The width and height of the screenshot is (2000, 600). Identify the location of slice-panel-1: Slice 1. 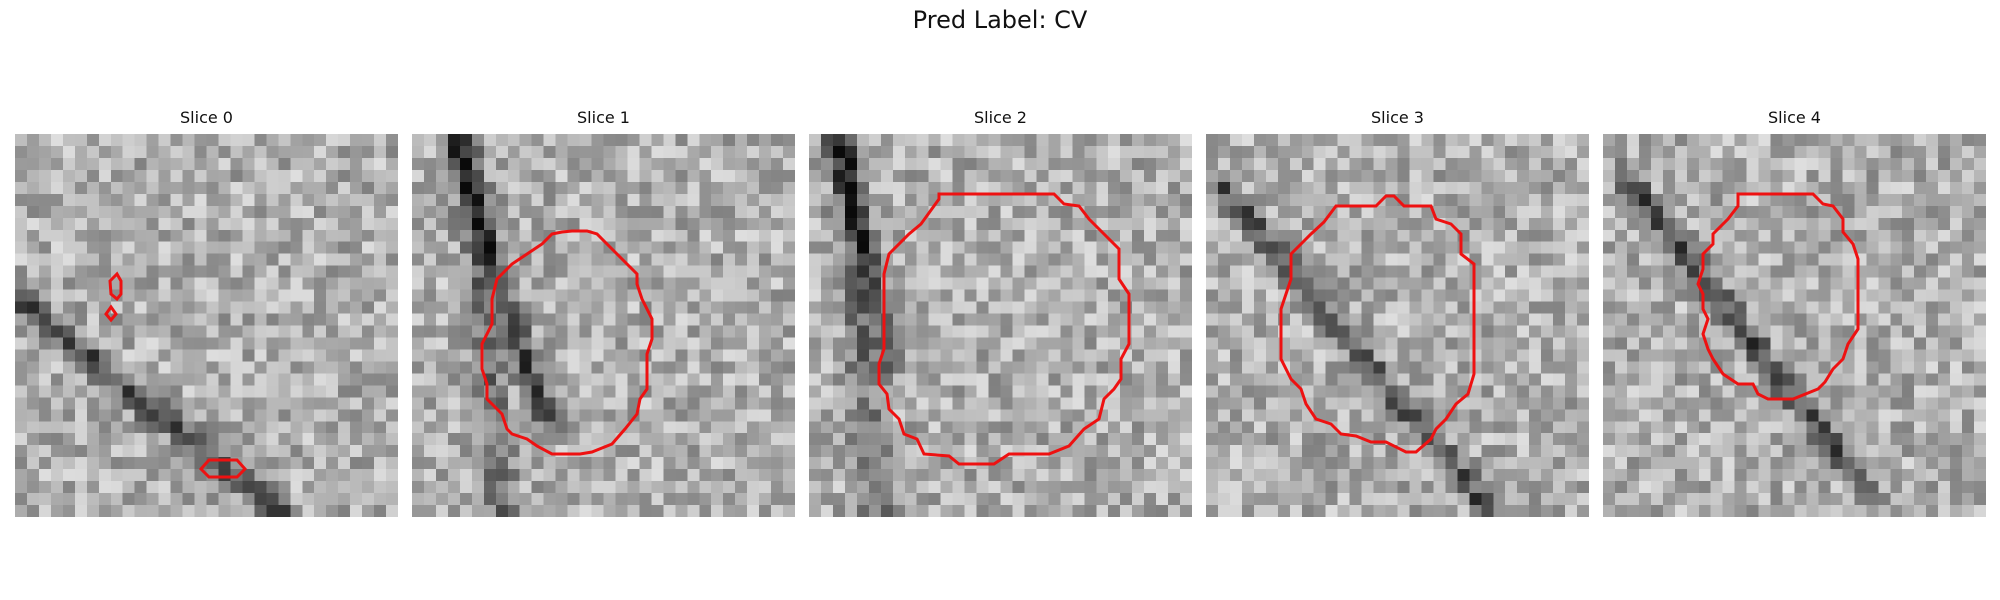
(603, 312).